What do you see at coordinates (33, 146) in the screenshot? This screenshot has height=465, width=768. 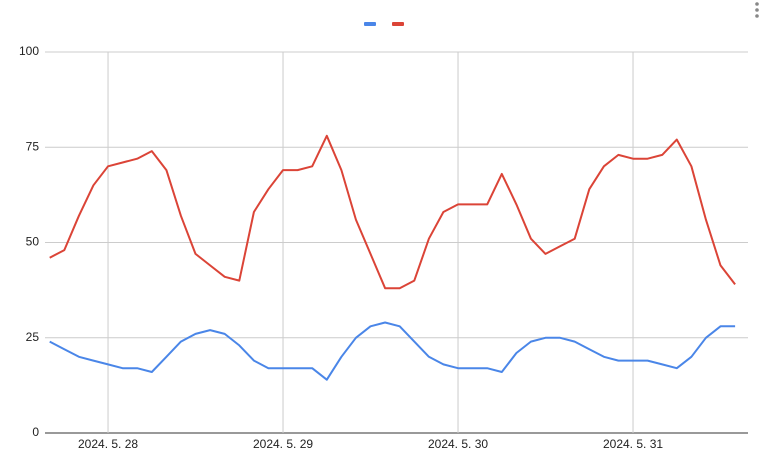 I see `y-tick-label: 75` at bounding box center [33, 146].